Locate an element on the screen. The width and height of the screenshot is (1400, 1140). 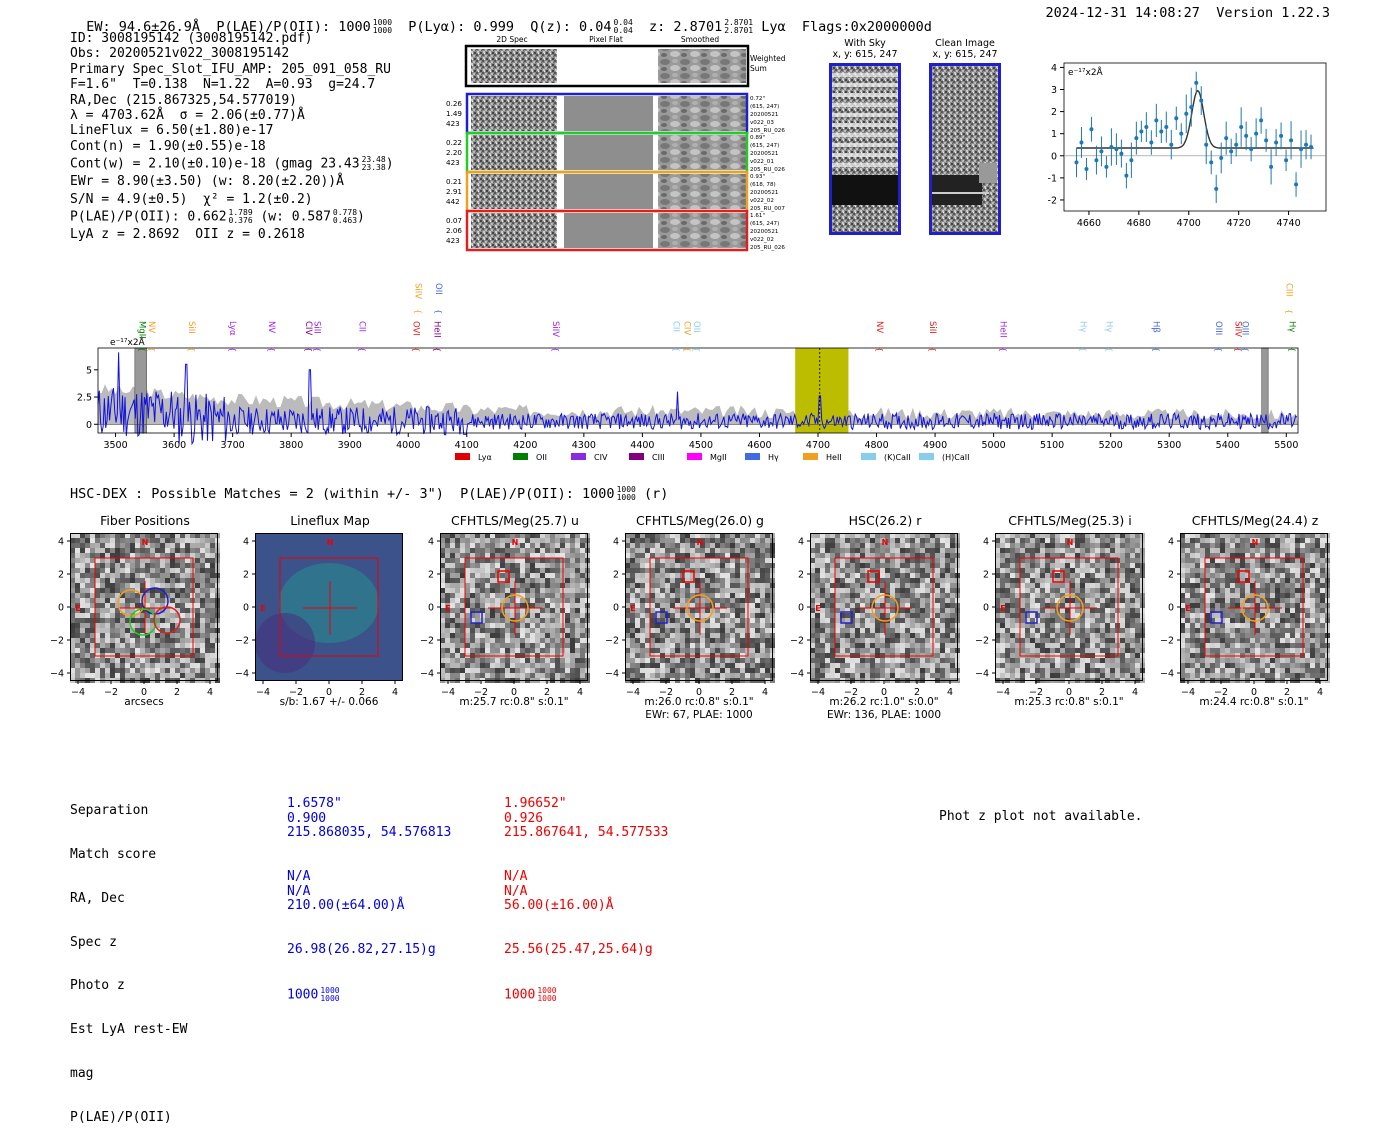
legend-label: OII is located at coordinates (541, 457).